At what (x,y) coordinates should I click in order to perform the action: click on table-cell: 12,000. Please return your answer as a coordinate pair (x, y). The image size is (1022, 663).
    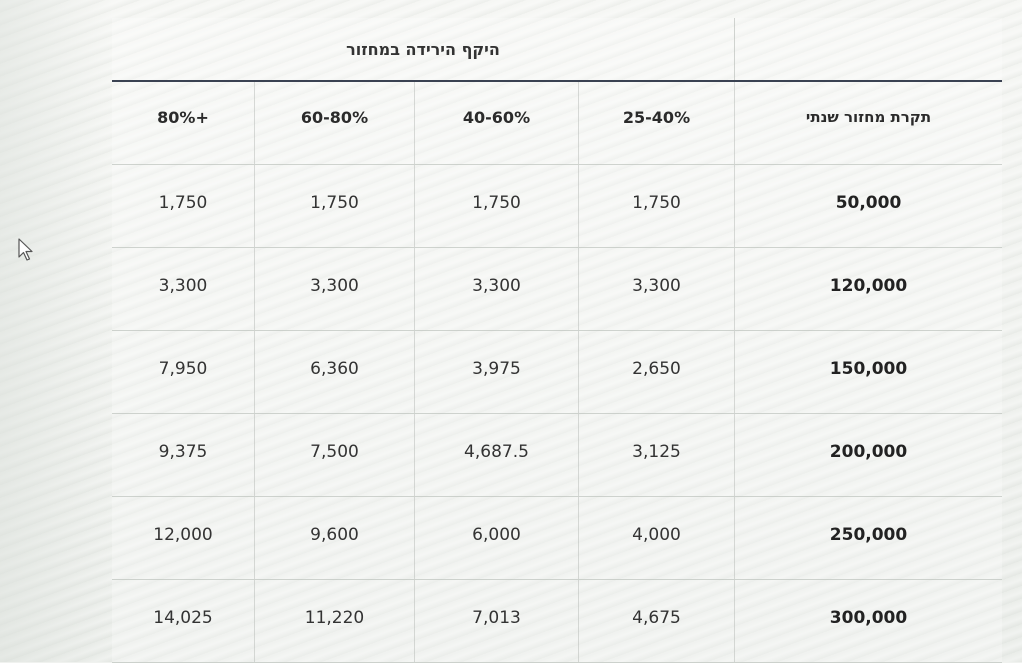
    Looking at the image, I should click on (183, 535).